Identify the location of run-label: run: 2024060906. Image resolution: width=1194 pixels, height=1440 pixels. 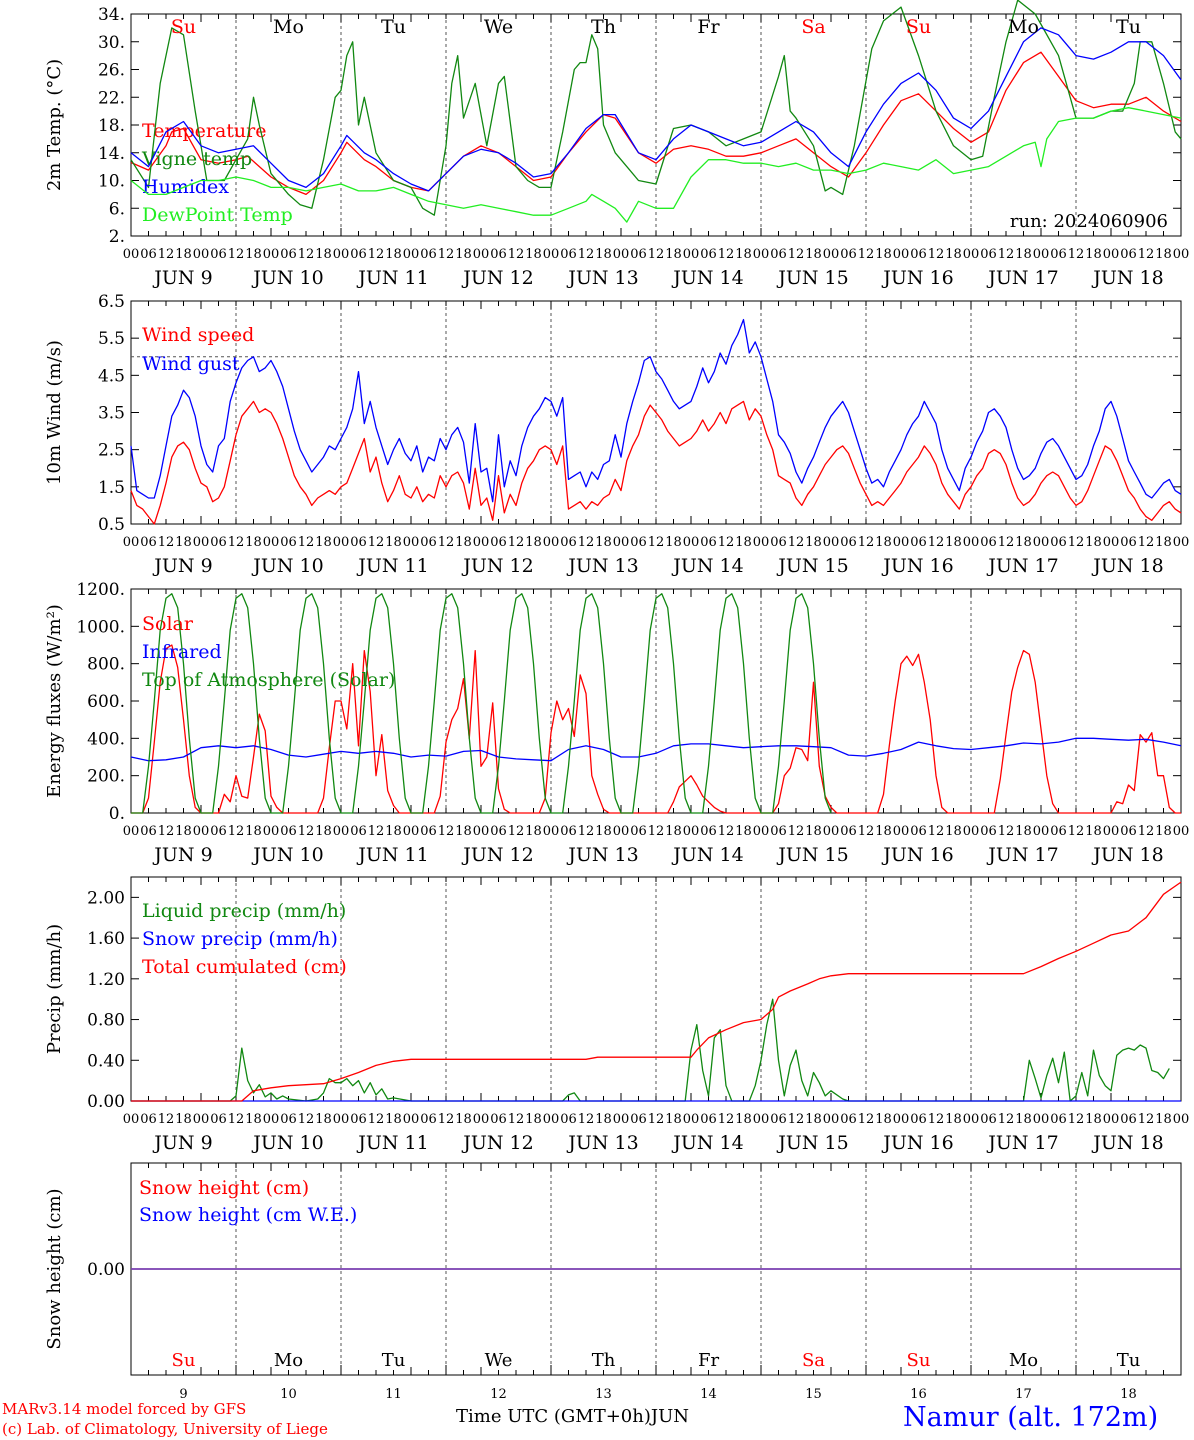
(1089, 221).